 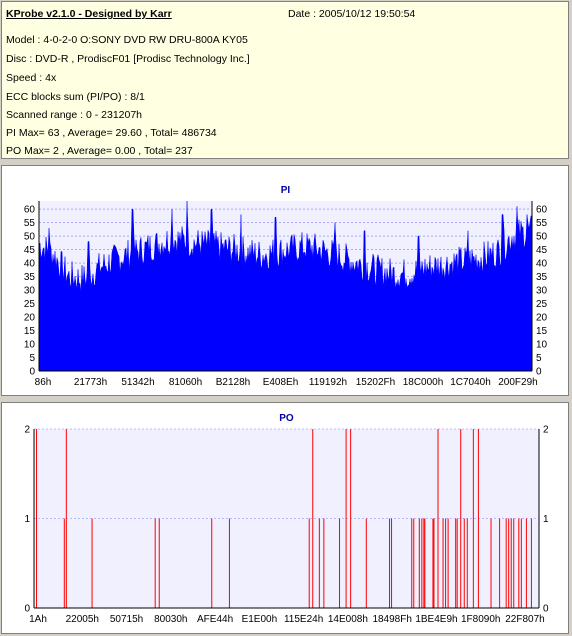 What do you see at coordinates (524, 619) in the screenshot?
I see `po-xtick: 22F807h` at bounding box center [524, 619].